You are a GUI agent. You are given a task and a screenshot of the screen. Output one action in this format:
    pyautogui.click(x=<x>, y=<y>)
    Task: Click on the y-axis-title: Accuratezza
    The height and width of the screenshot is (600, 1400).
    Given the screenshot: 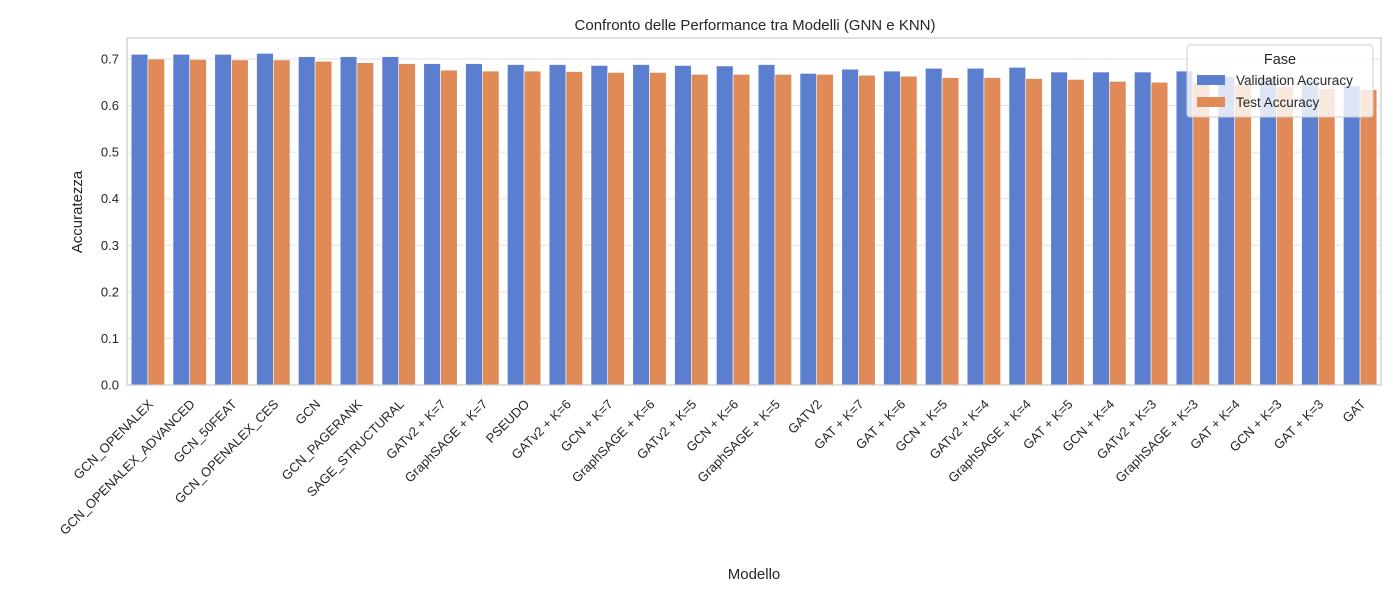 What is the action you would take?
    pyautogui.click(x=77, y=211)
    